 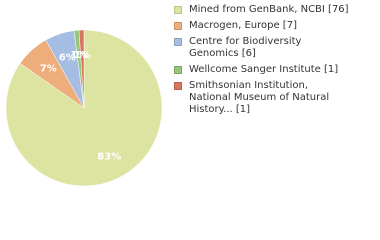 I want to click on legend-item: Centre for Biodiversity Genomics [6], so click(x=274, y=48).